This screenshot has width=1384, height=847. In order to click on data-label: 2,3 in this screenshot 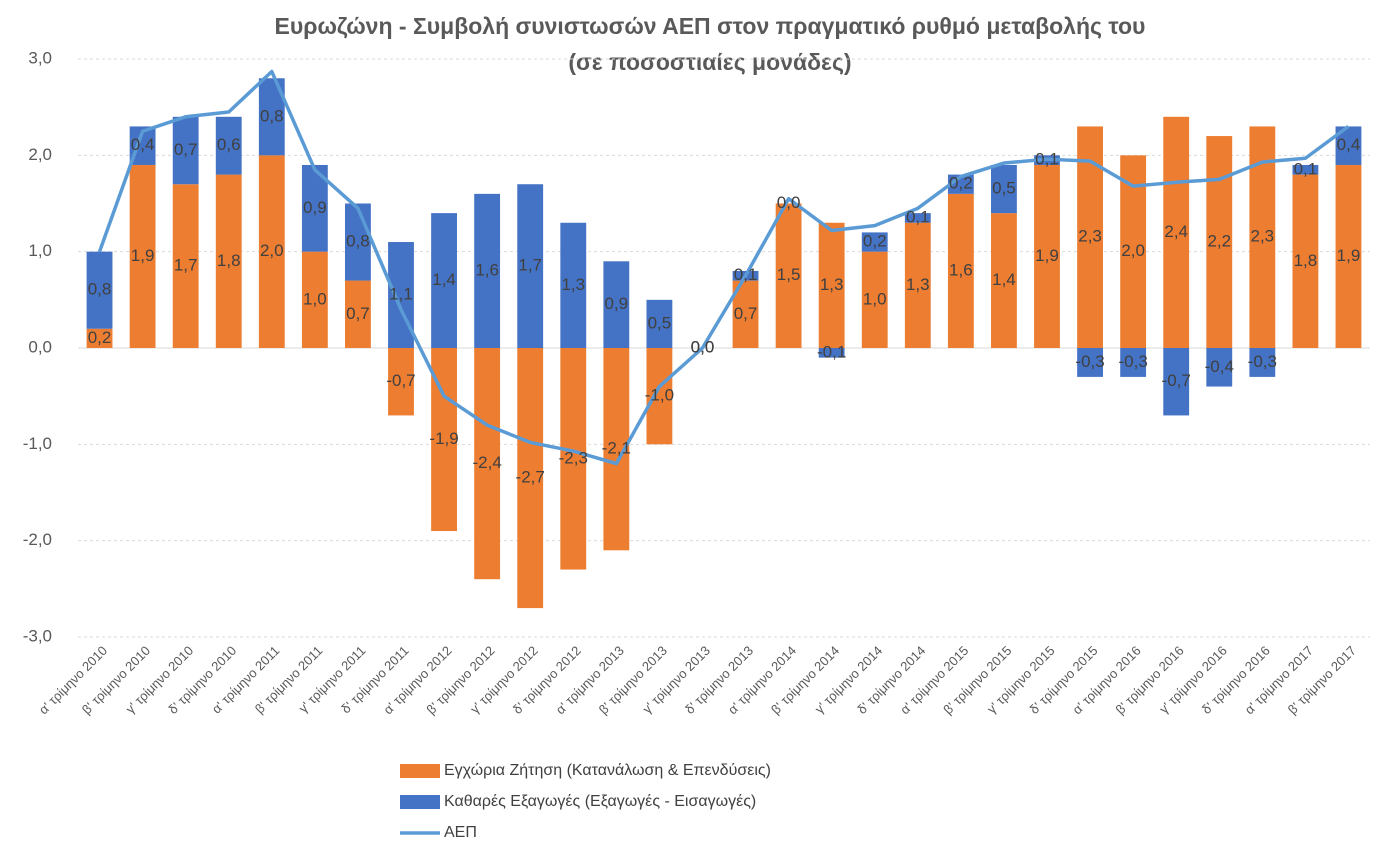, I will do `click(1090, 236)`.